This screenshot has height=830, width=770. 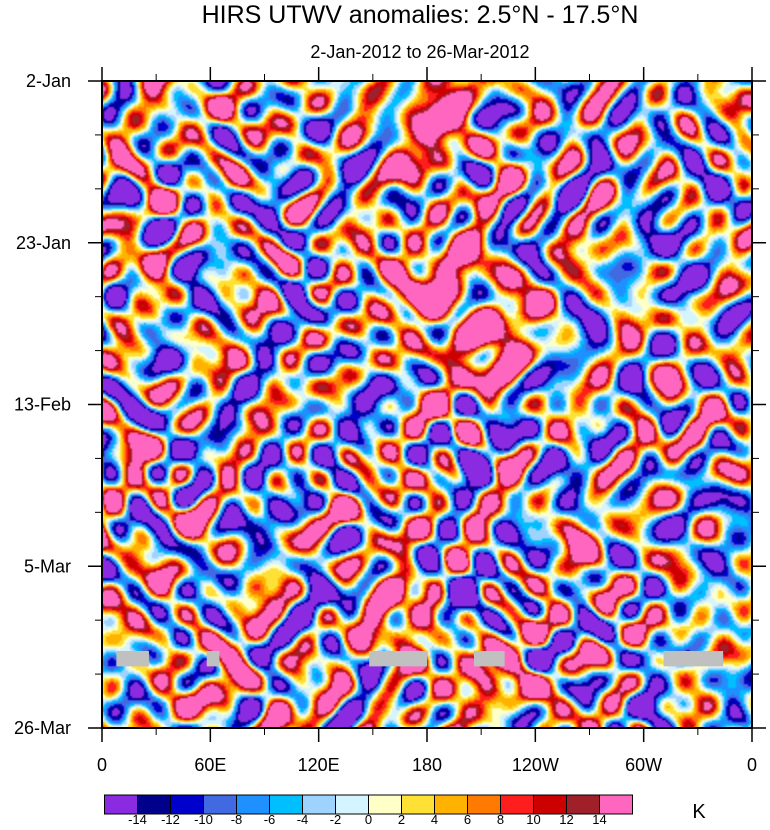 What do you see at coordinates (599, 819) in the screenshot?
I see `colorbar-label: 14` at bounding box center [599, 819].